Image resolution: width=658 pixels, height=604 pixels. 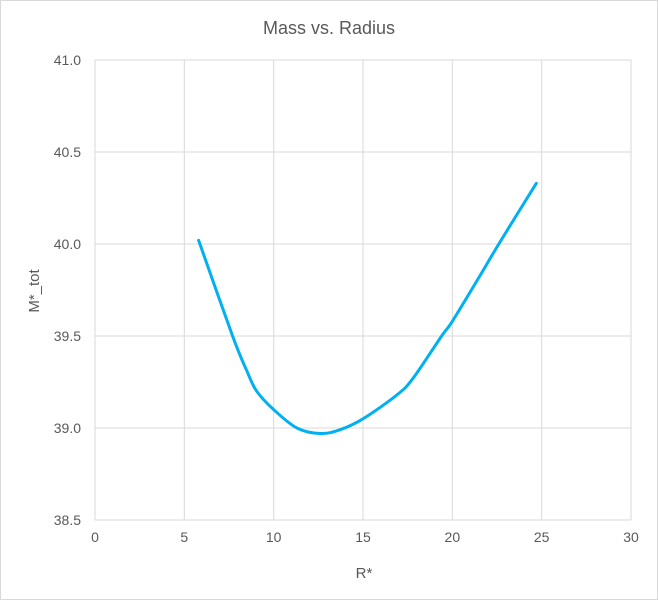 I want to click on x-tick-label: 15, so click(x=363, y=537).